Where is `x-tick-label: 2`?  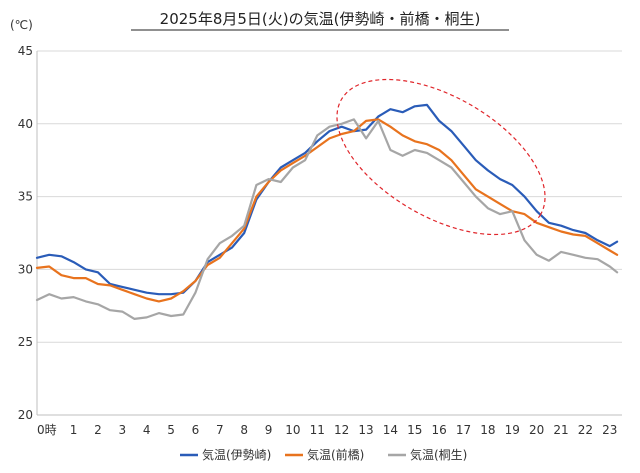
x-tick-label: 2 is located at coordinates (98, 430).